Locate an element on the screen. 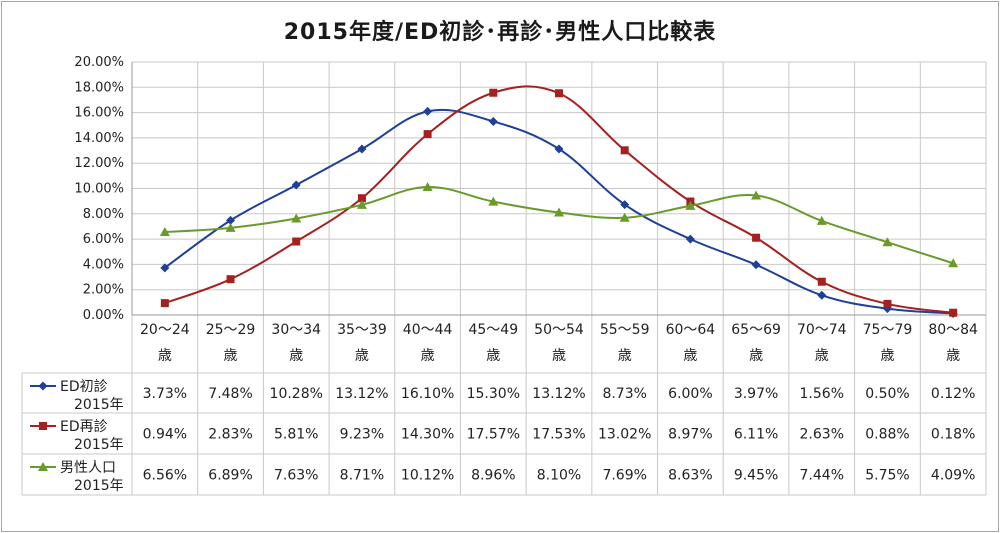 The width and height of the screenshot is (1000, 533). table-cell-value: 3.73% is located at coordinates (165, 394).